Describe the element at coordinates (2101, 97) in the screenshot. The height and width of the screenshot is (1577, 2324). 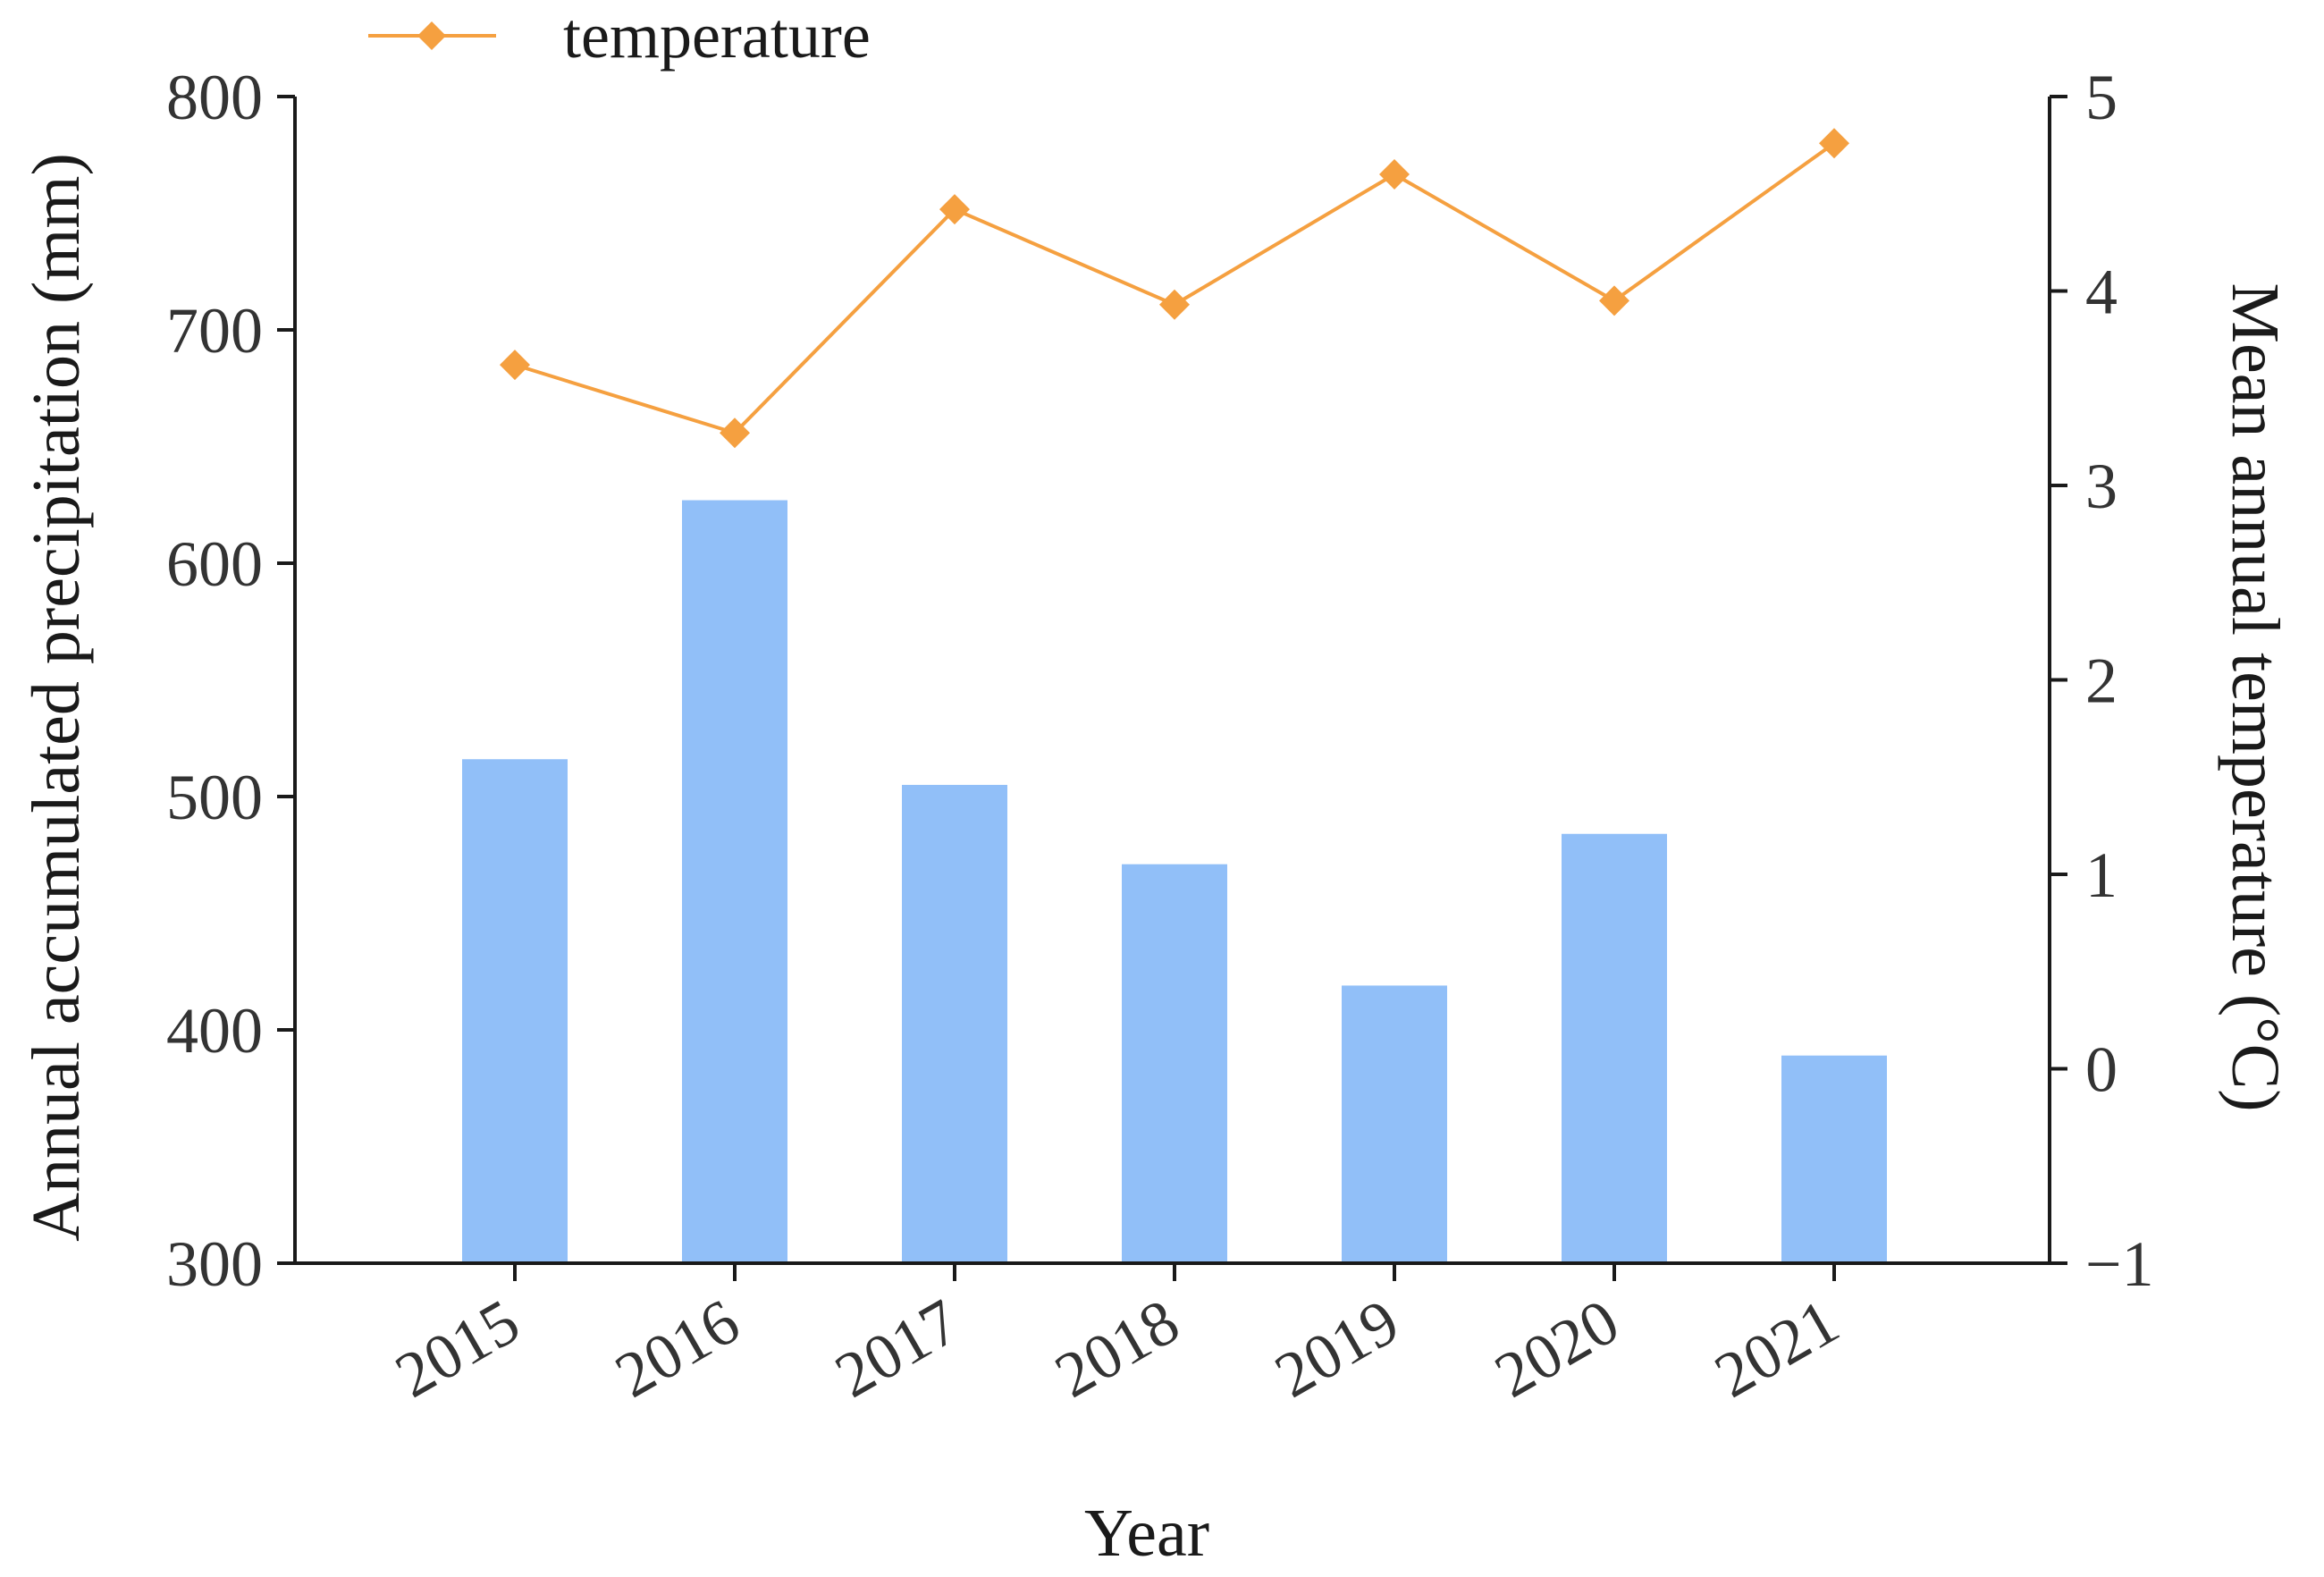
I see `y-right-tick-label: 5` at that location.